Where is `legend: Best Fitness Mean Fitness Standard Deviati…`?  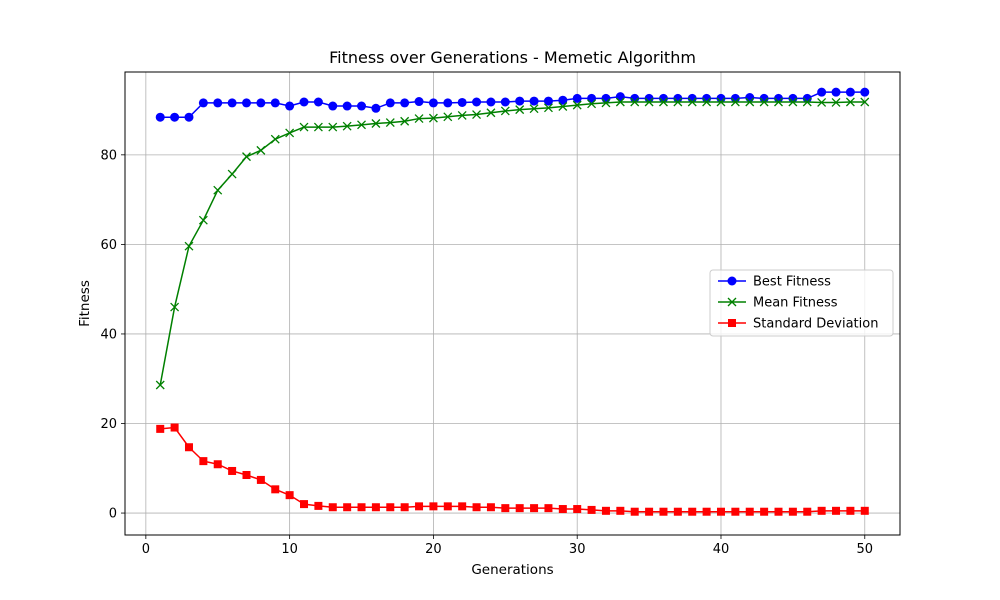 legend: Best Fitness Mean Fitness Standard Deviati… is located at coordinates (801, 303).